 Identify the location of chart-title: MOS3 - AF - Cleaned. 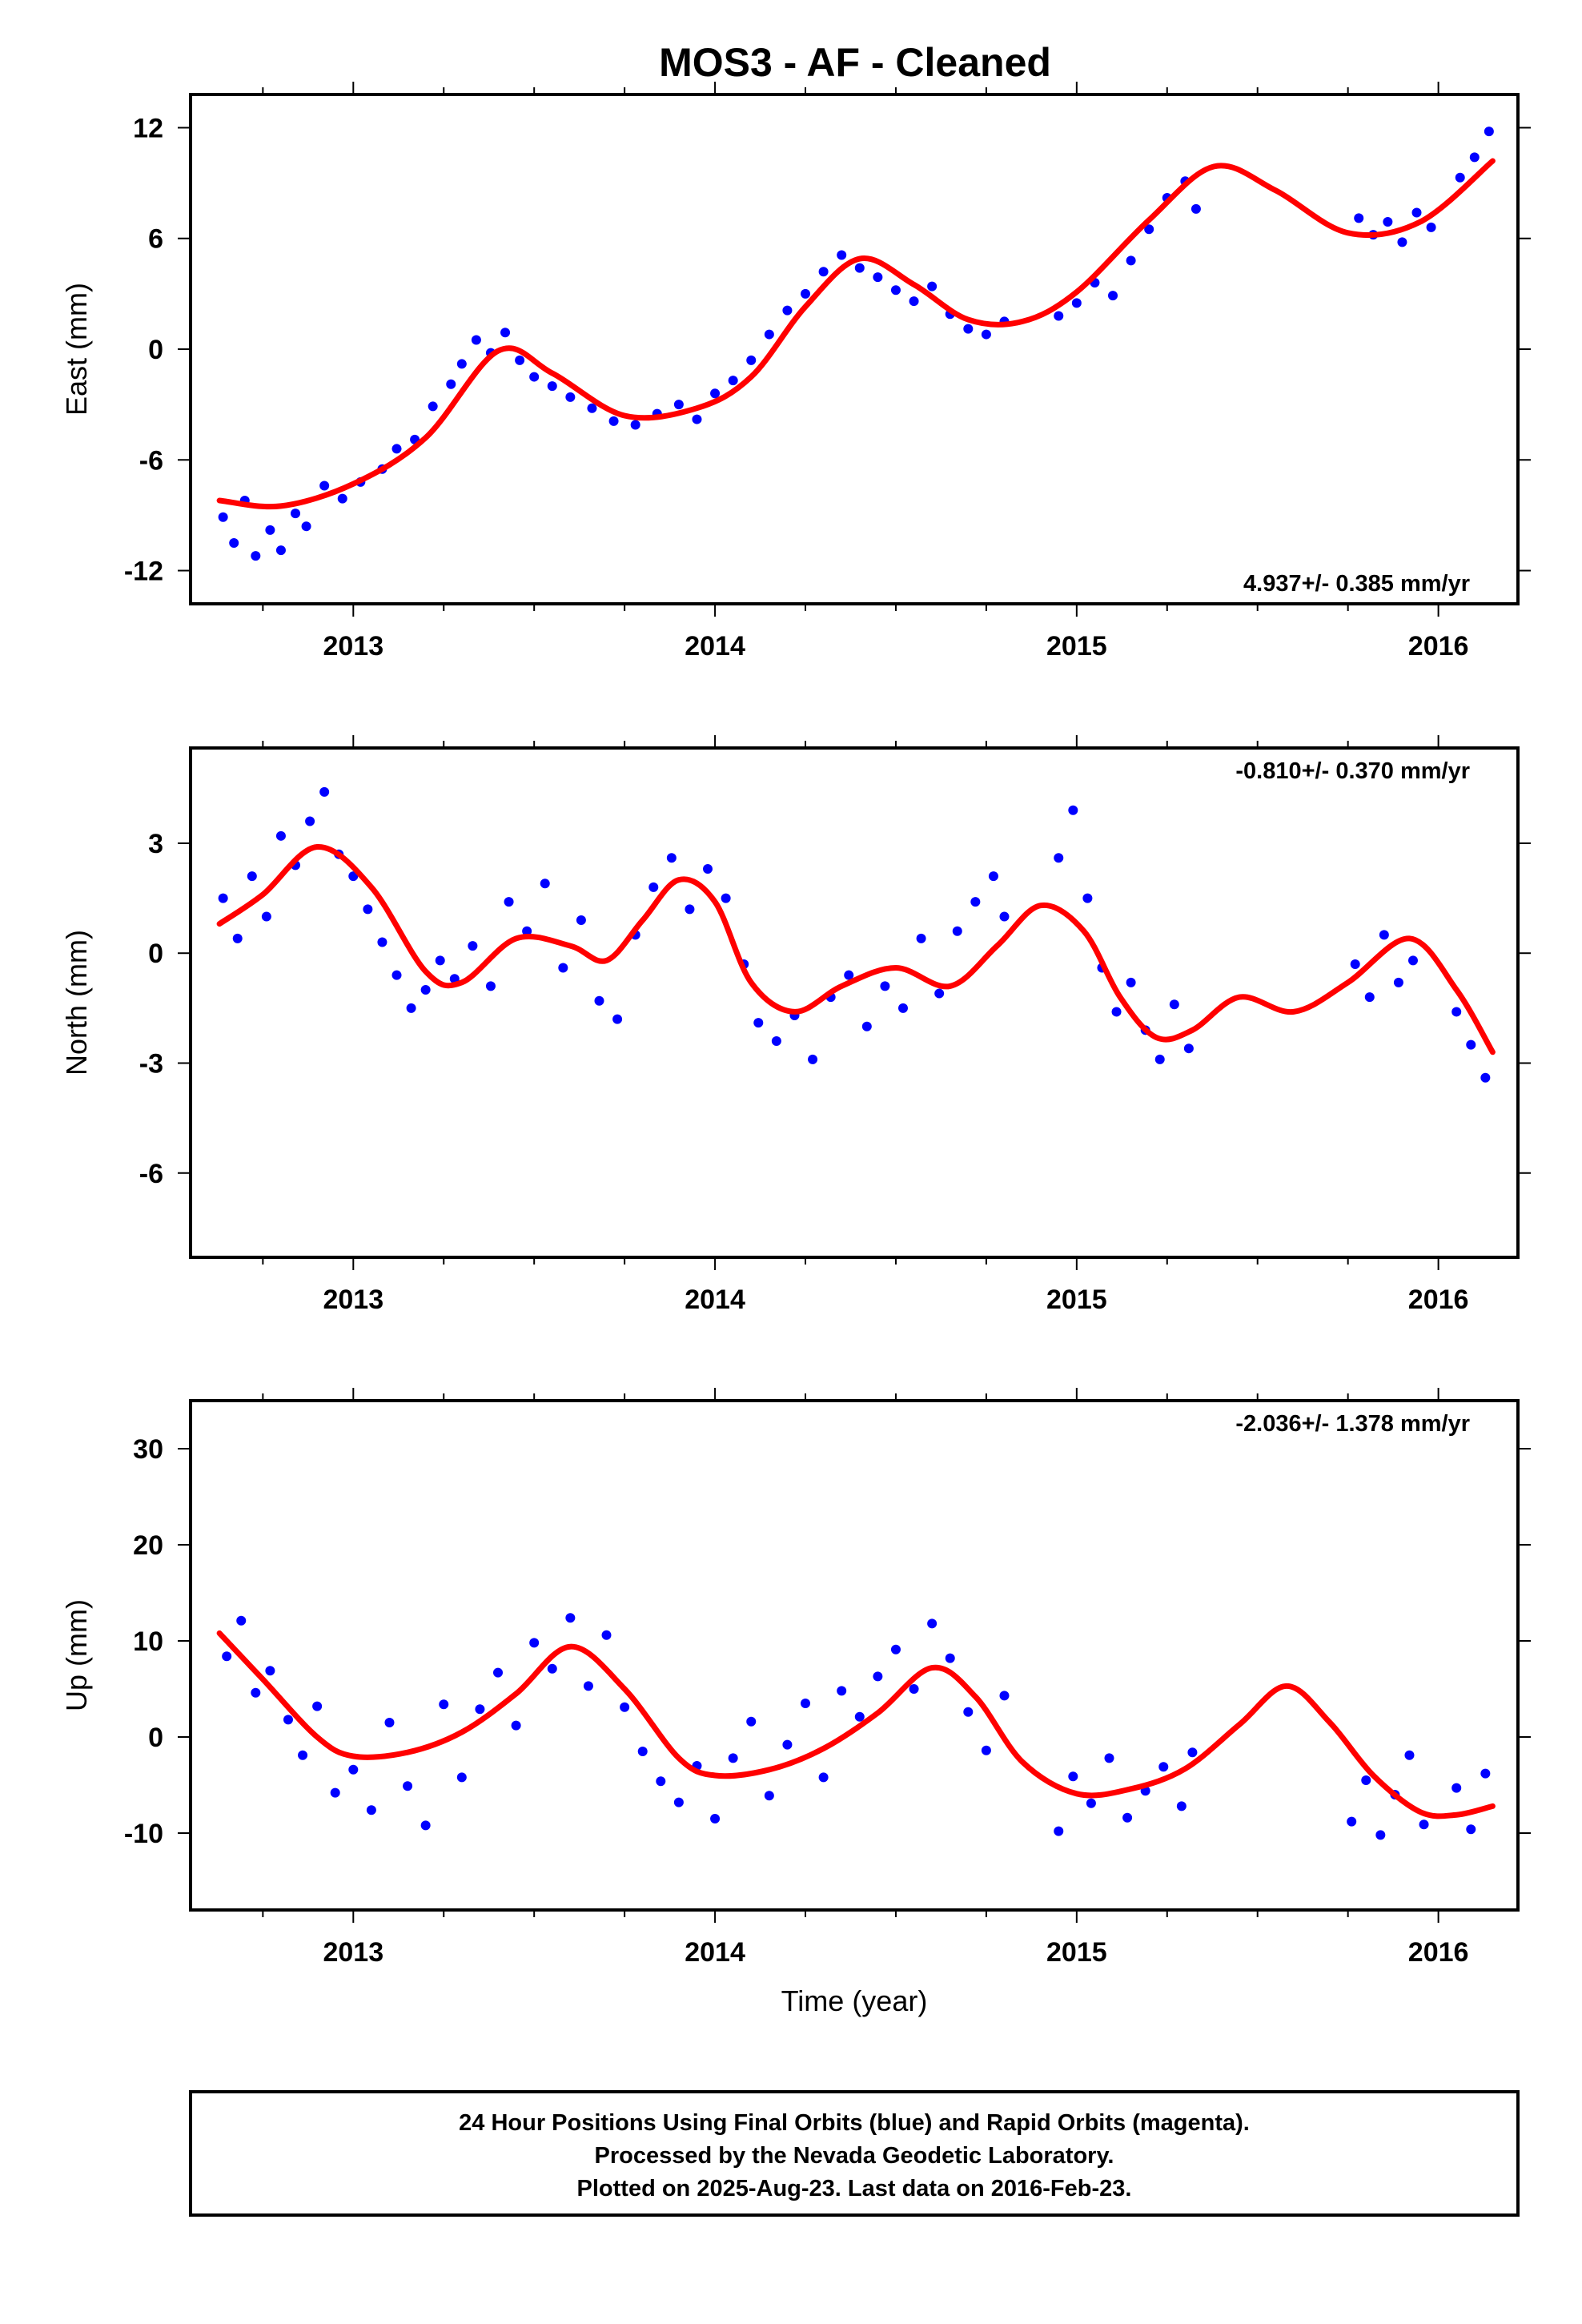
(855, 62).